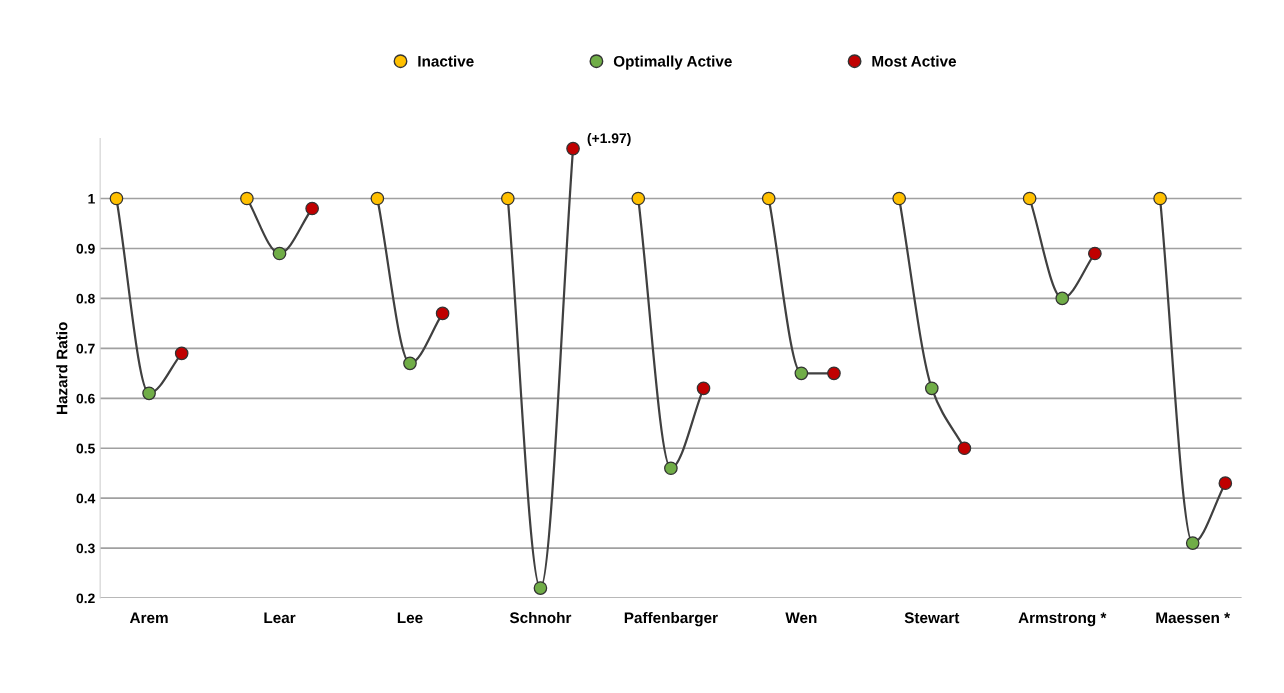 This screenshot has width=1284, height=693. What do you see at coordinates (85, 548) in the screenshot?
I see `y-tick-label: 0.3` at bounding box center [85, 548].